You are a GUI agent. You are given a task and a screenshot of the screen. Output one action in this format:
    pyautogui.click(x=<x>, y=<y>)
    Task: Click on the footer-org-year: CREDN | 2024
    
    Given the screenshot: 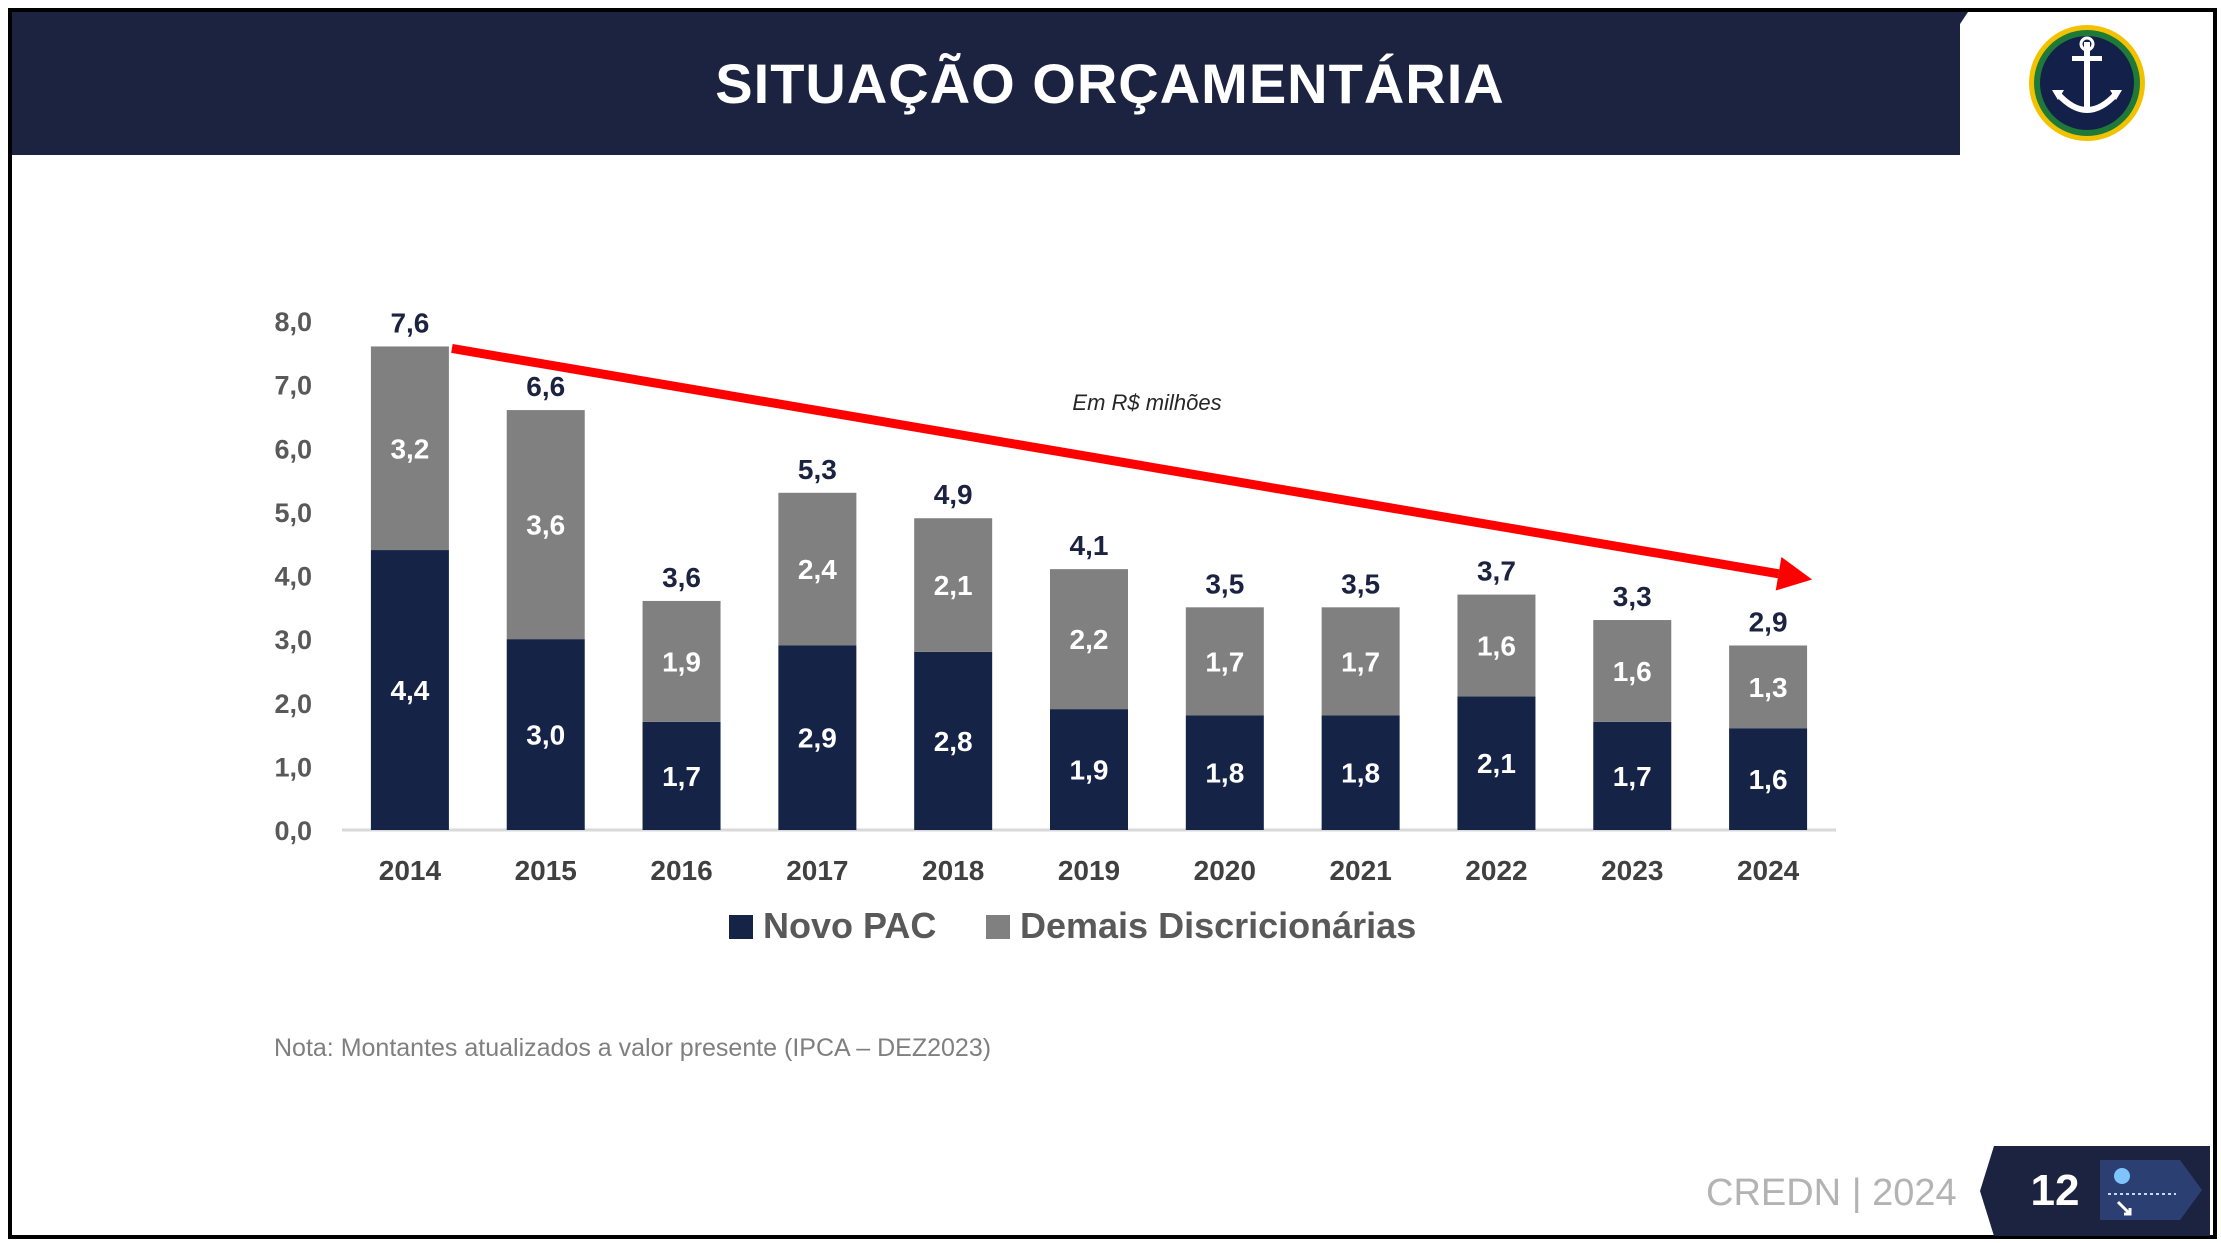 What is the action you would take?
    pyautogui.click(x=1831, y=1193)
    